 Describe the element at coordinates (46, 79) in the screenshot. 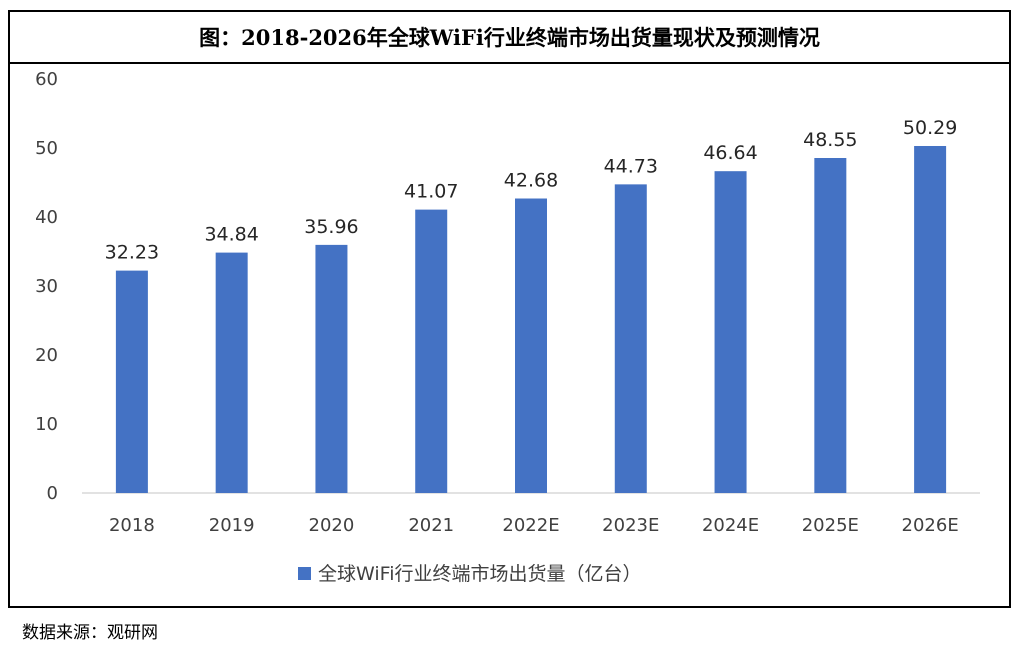

I see `y-tick-label: 60` at that location.